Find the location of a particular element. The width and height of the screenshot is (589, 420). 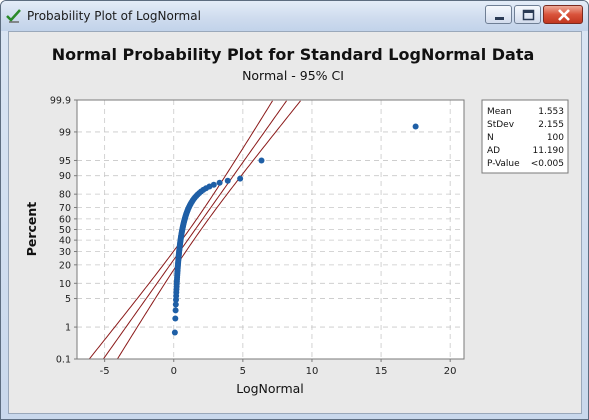

y-tick-label: 90 is located at coordinates (65, 176).